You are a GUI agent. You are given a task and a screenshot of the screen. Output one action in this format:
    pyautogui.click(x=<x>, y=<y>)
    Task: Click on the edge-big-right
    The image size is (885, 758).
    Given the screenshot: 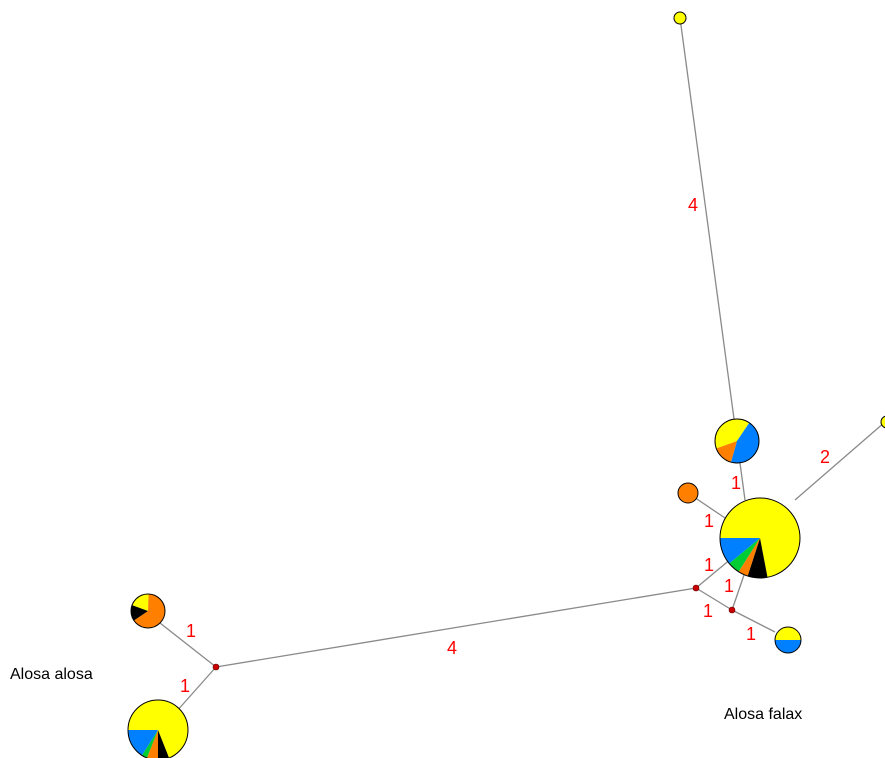 What is the action you would take?
    pyautogui.click(x=839, y=461)
    